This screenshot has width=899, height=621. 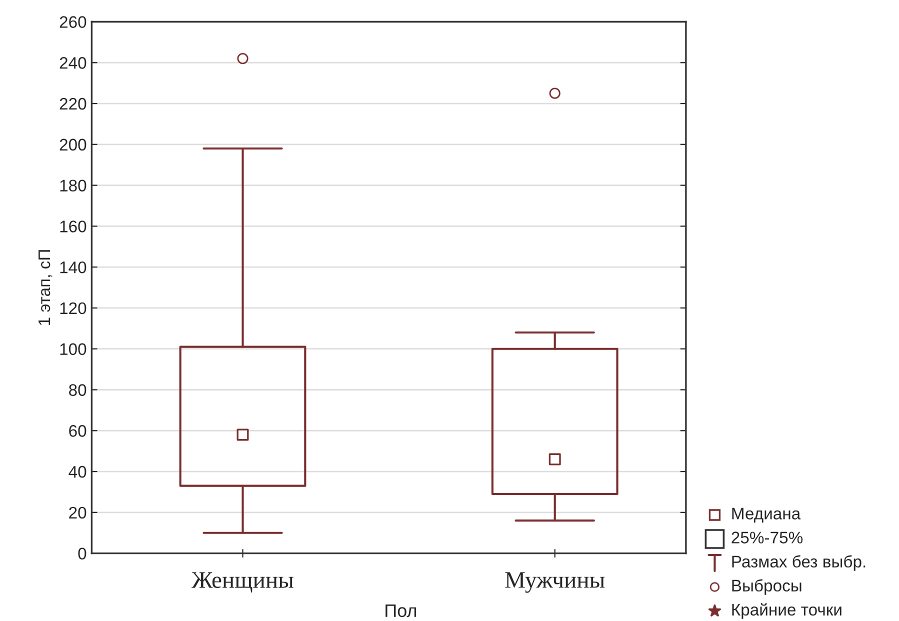 What do you see at coordinates (787, 611) in the screenshot?
I see `text: Крайние точки` at bounding box center [787, 611].